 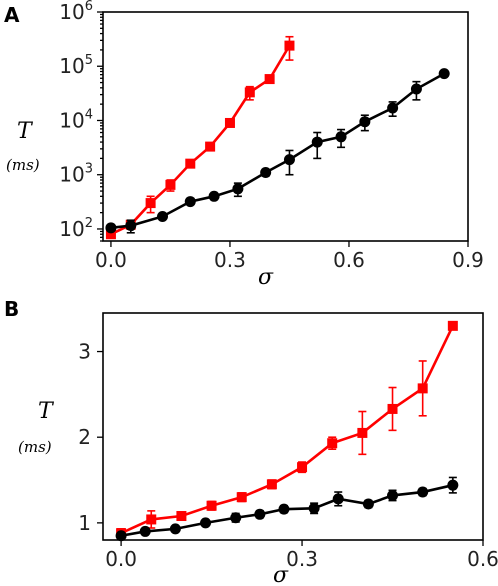 I want to click on panel-b-xticks: 0.0 0.3 0.6, so click(x=301, y=555).